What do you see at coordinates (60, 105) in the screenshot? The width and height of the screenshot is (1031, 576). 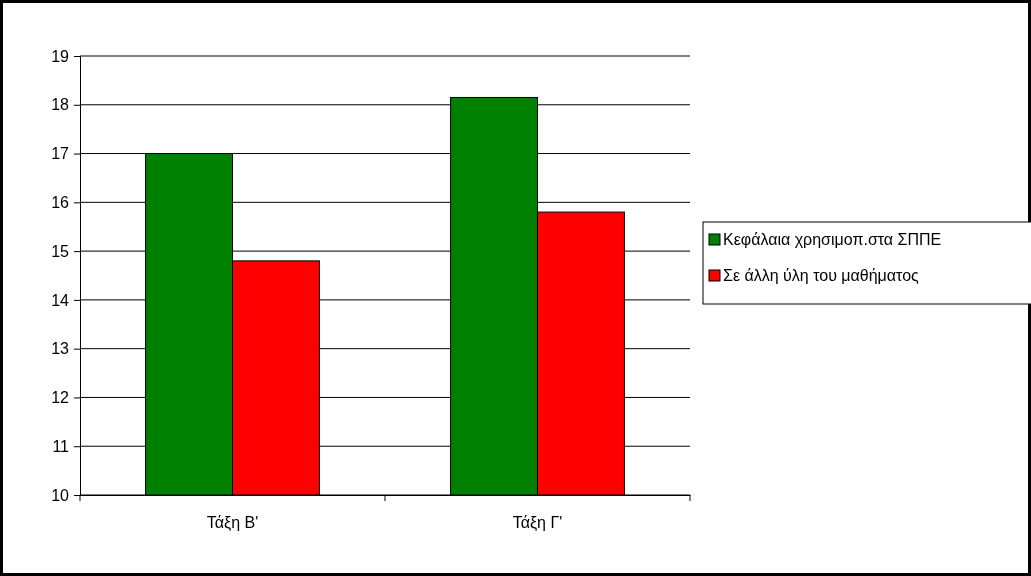 I see `y-tick-label: 18` at bounding box center [60, 105].